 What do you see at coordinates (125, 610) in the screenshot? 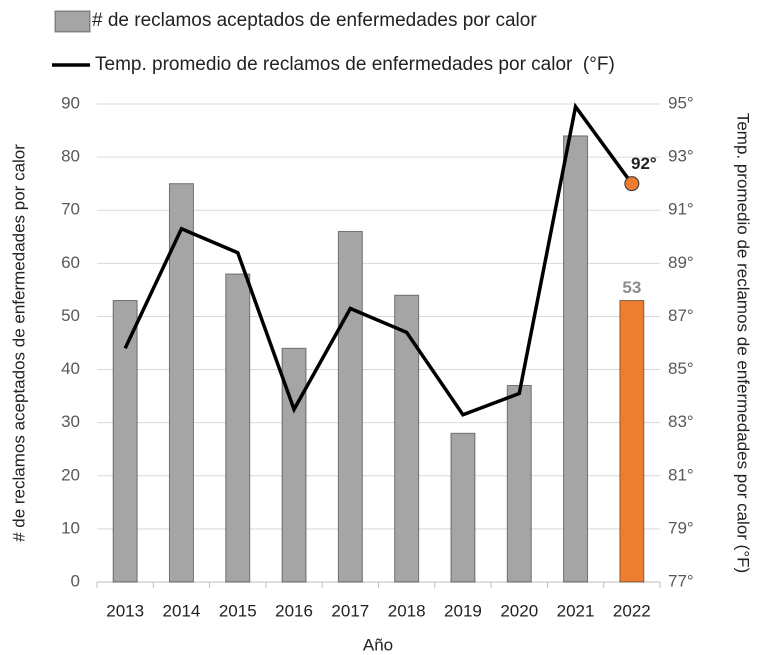
I see `x-tick-label: 2013` at bounding box center [125, 610].